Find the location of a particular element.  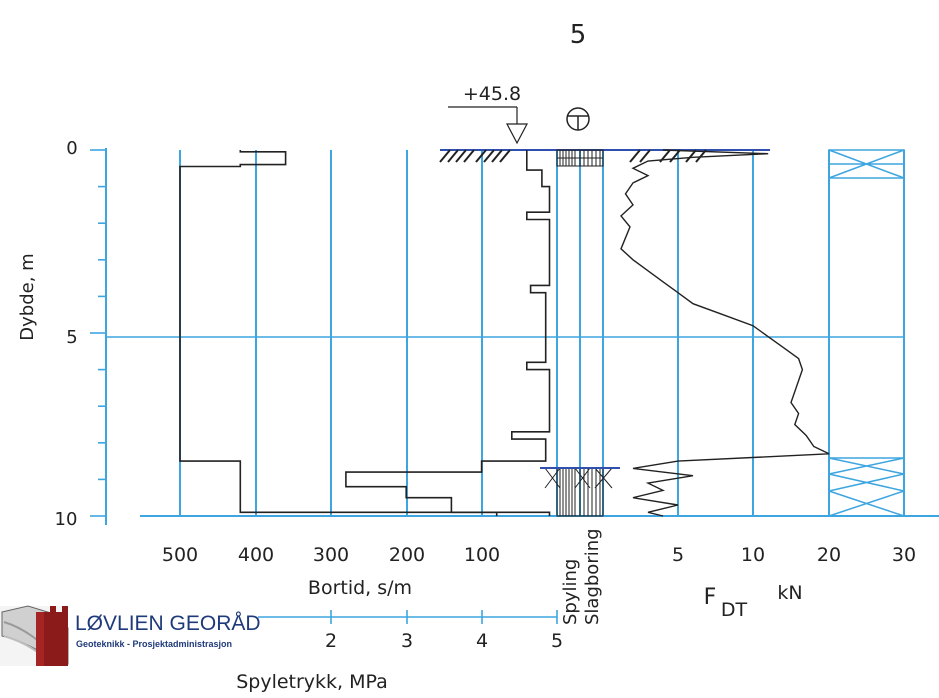

company-tagline: Geoteknikk - Prosjektadministrasjon is located at coordinates (154, 644).